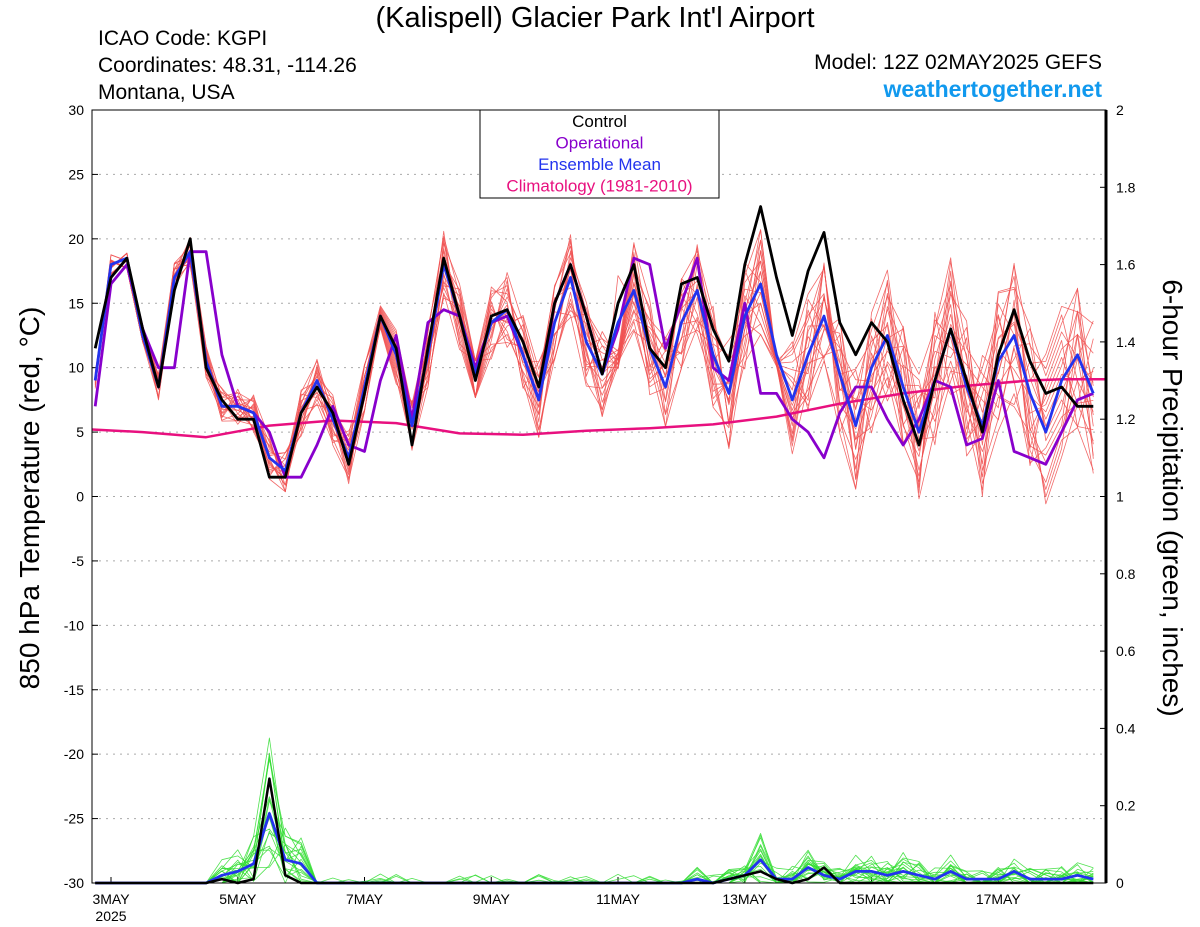 Image resolution: width=1200 pixels, height=927 pixels. Describe the element at coordinates (599, 121) in the screenshot. I see `legend-entry: Control` at that location.